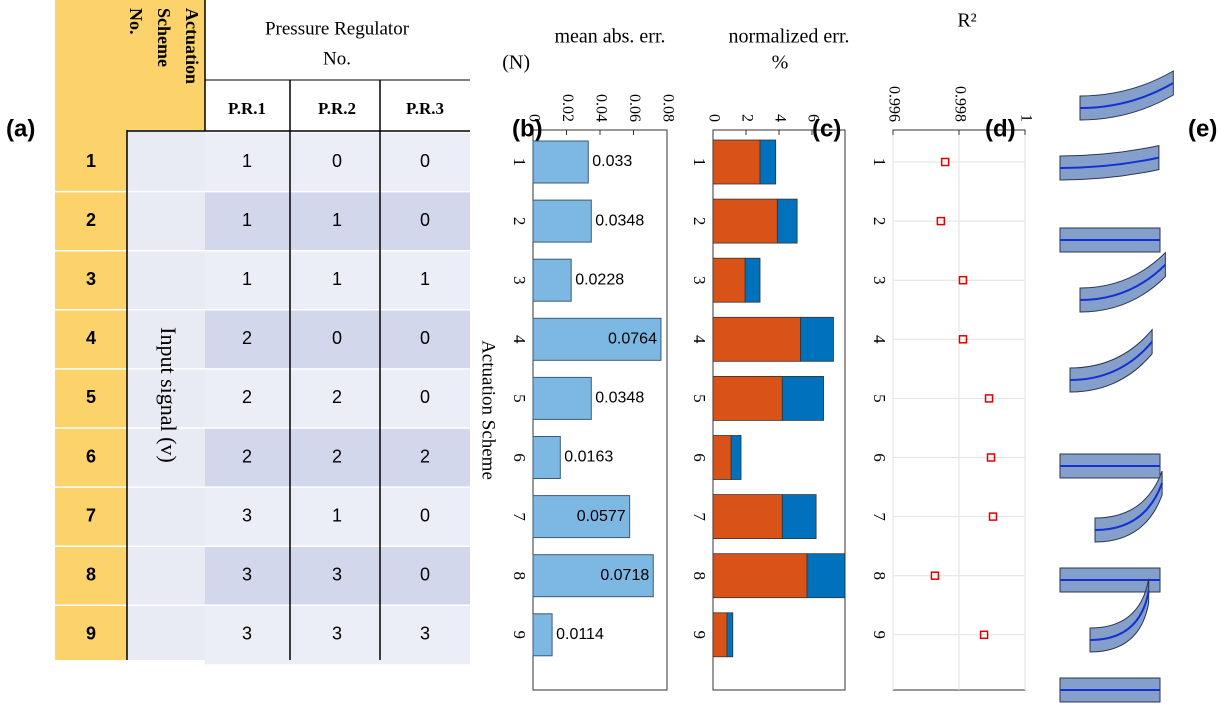  Describe the element at coordinates (780, 63) in the screenshot. I see `axis-unit: %` at that location.